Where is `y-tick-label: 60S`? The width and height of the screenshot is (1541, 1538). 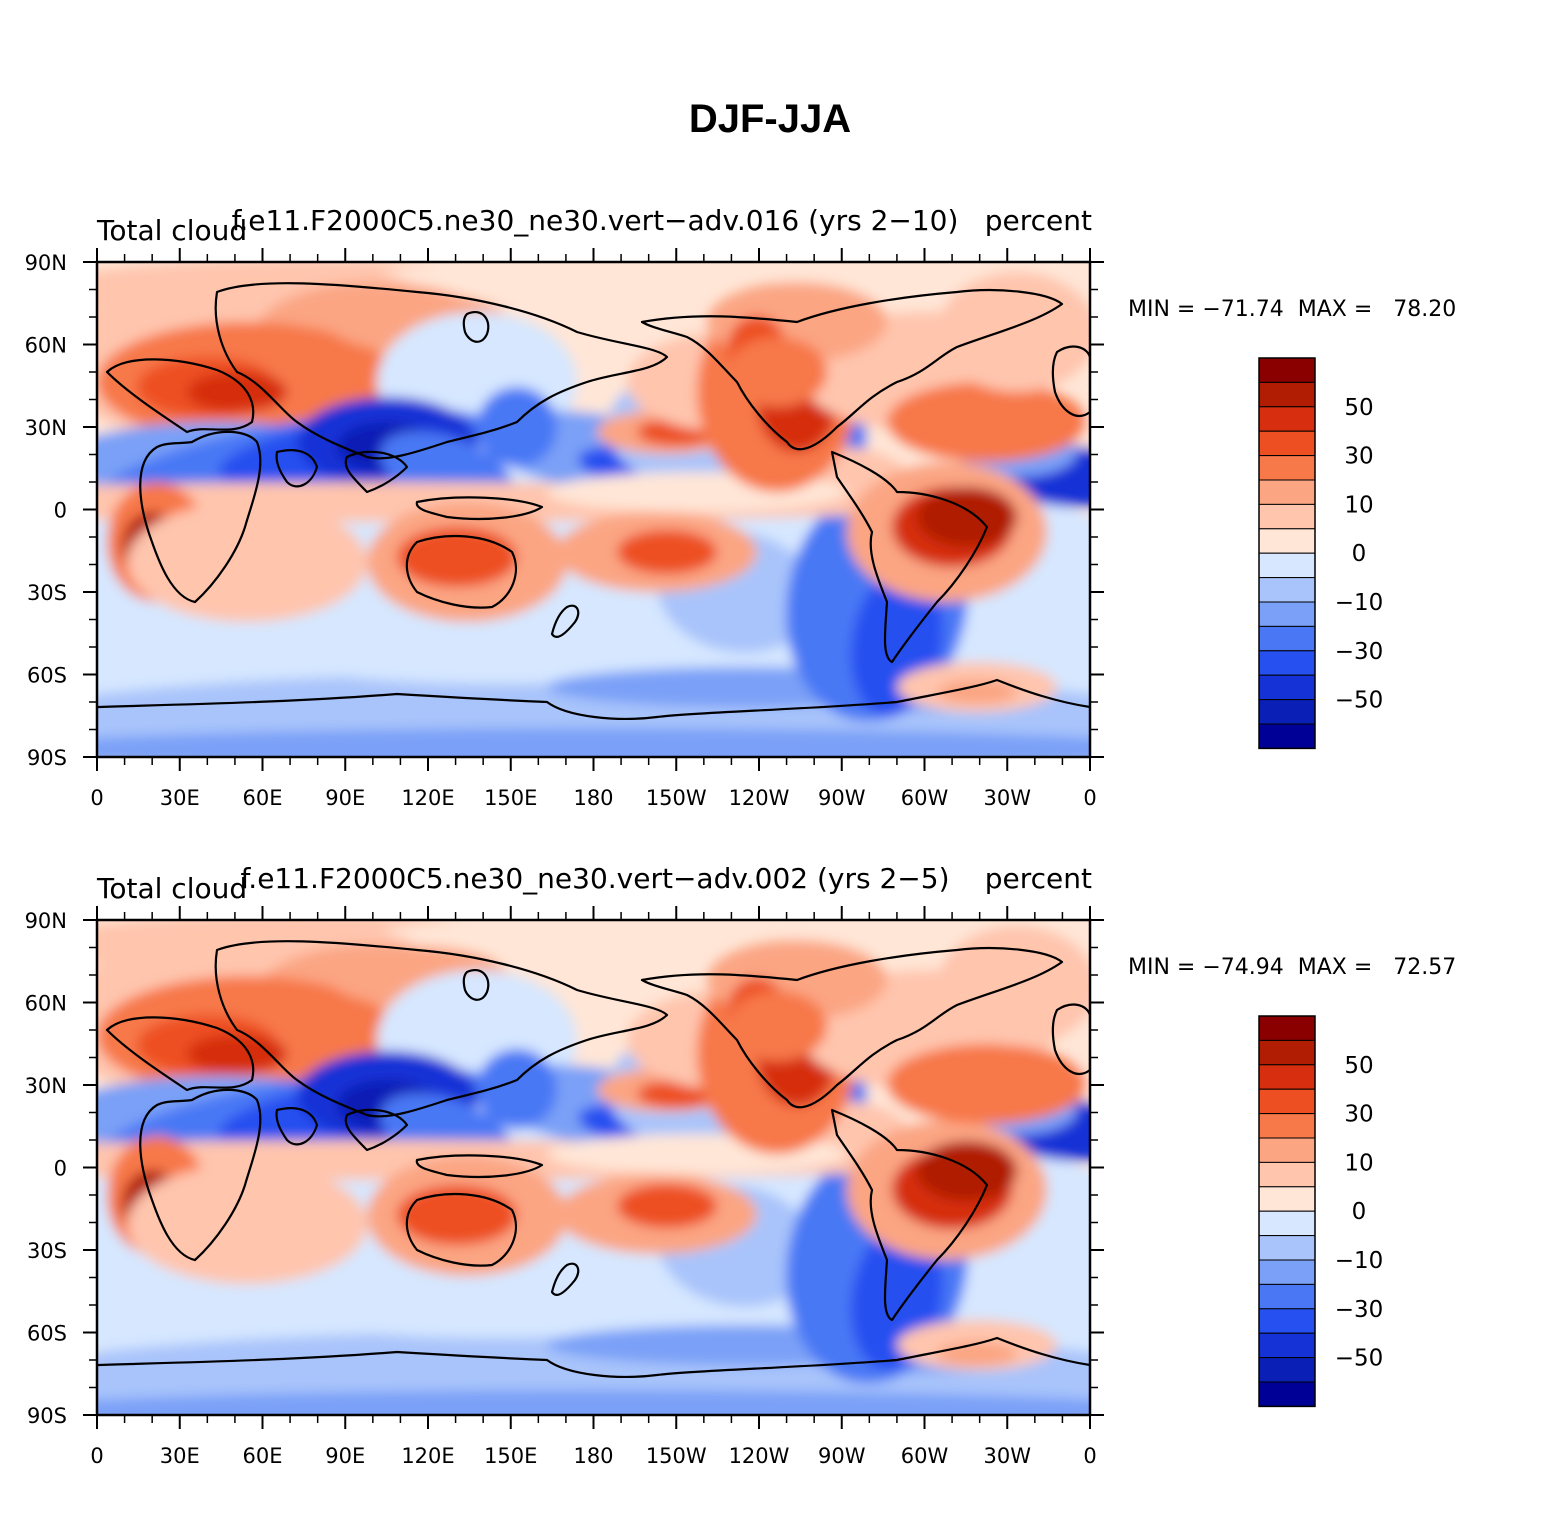
y-tick-label: 60S is located at coordinates (47, 1334).